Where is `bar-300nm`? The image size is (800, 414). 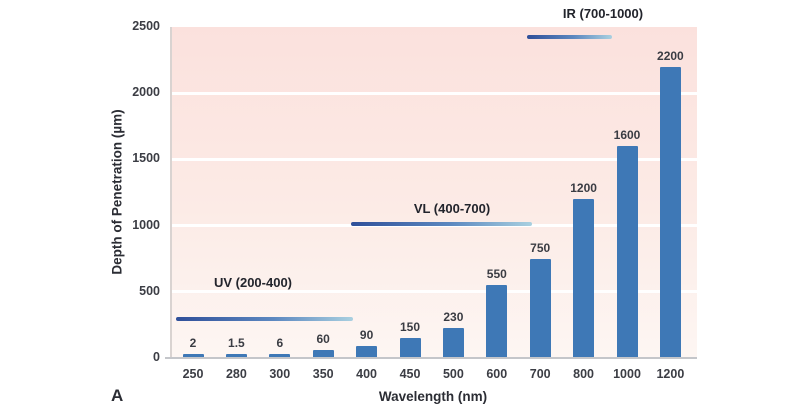 bar-300nm is located at coordinates (280, 356).